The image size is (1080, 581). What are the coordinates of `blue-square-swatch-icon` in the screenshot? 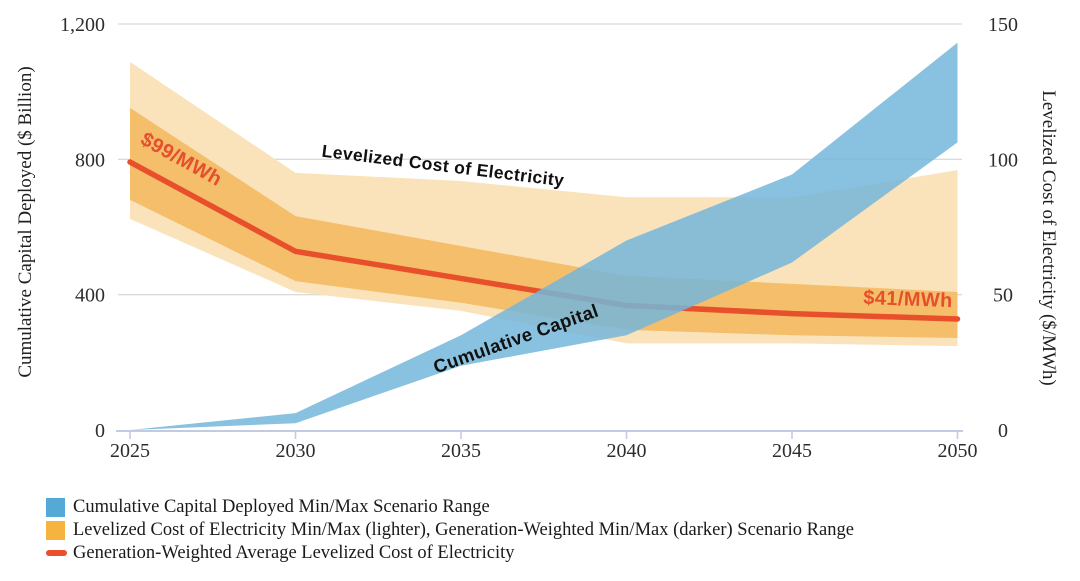 It's located at (55, 507).